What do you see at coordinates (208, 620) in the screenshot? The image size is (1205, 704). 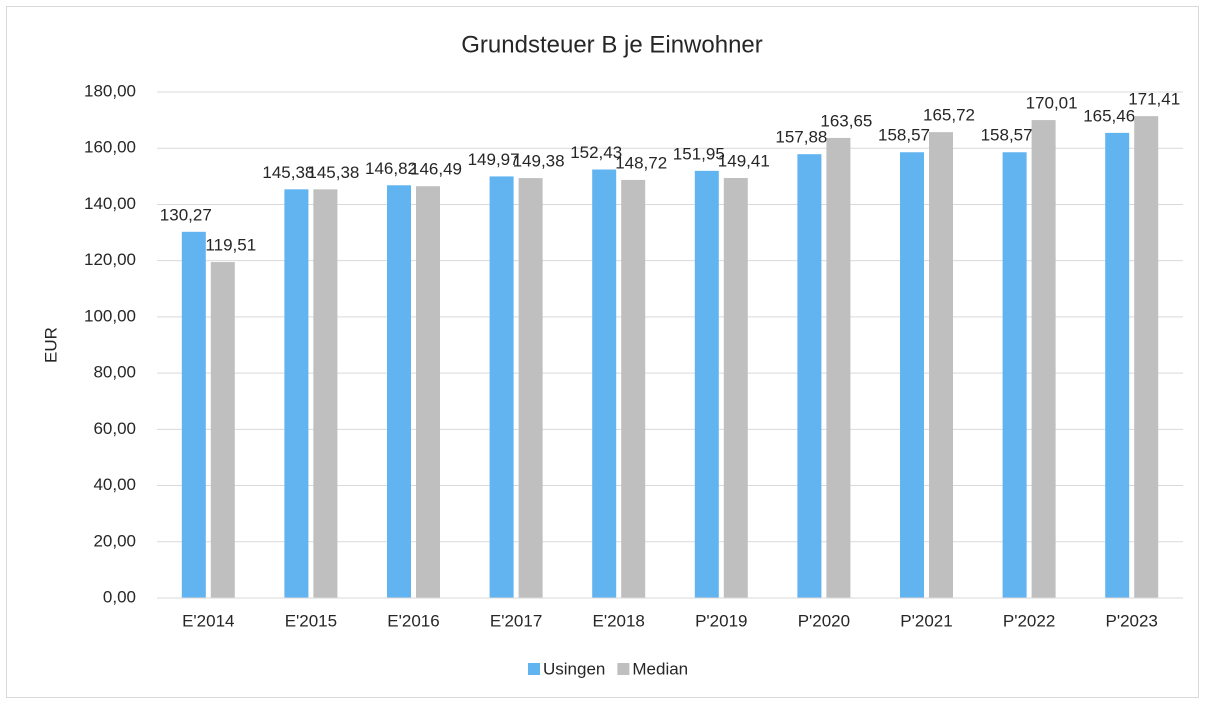 I see `x-tick-label: E'2014` at bounding box center [208, 620].